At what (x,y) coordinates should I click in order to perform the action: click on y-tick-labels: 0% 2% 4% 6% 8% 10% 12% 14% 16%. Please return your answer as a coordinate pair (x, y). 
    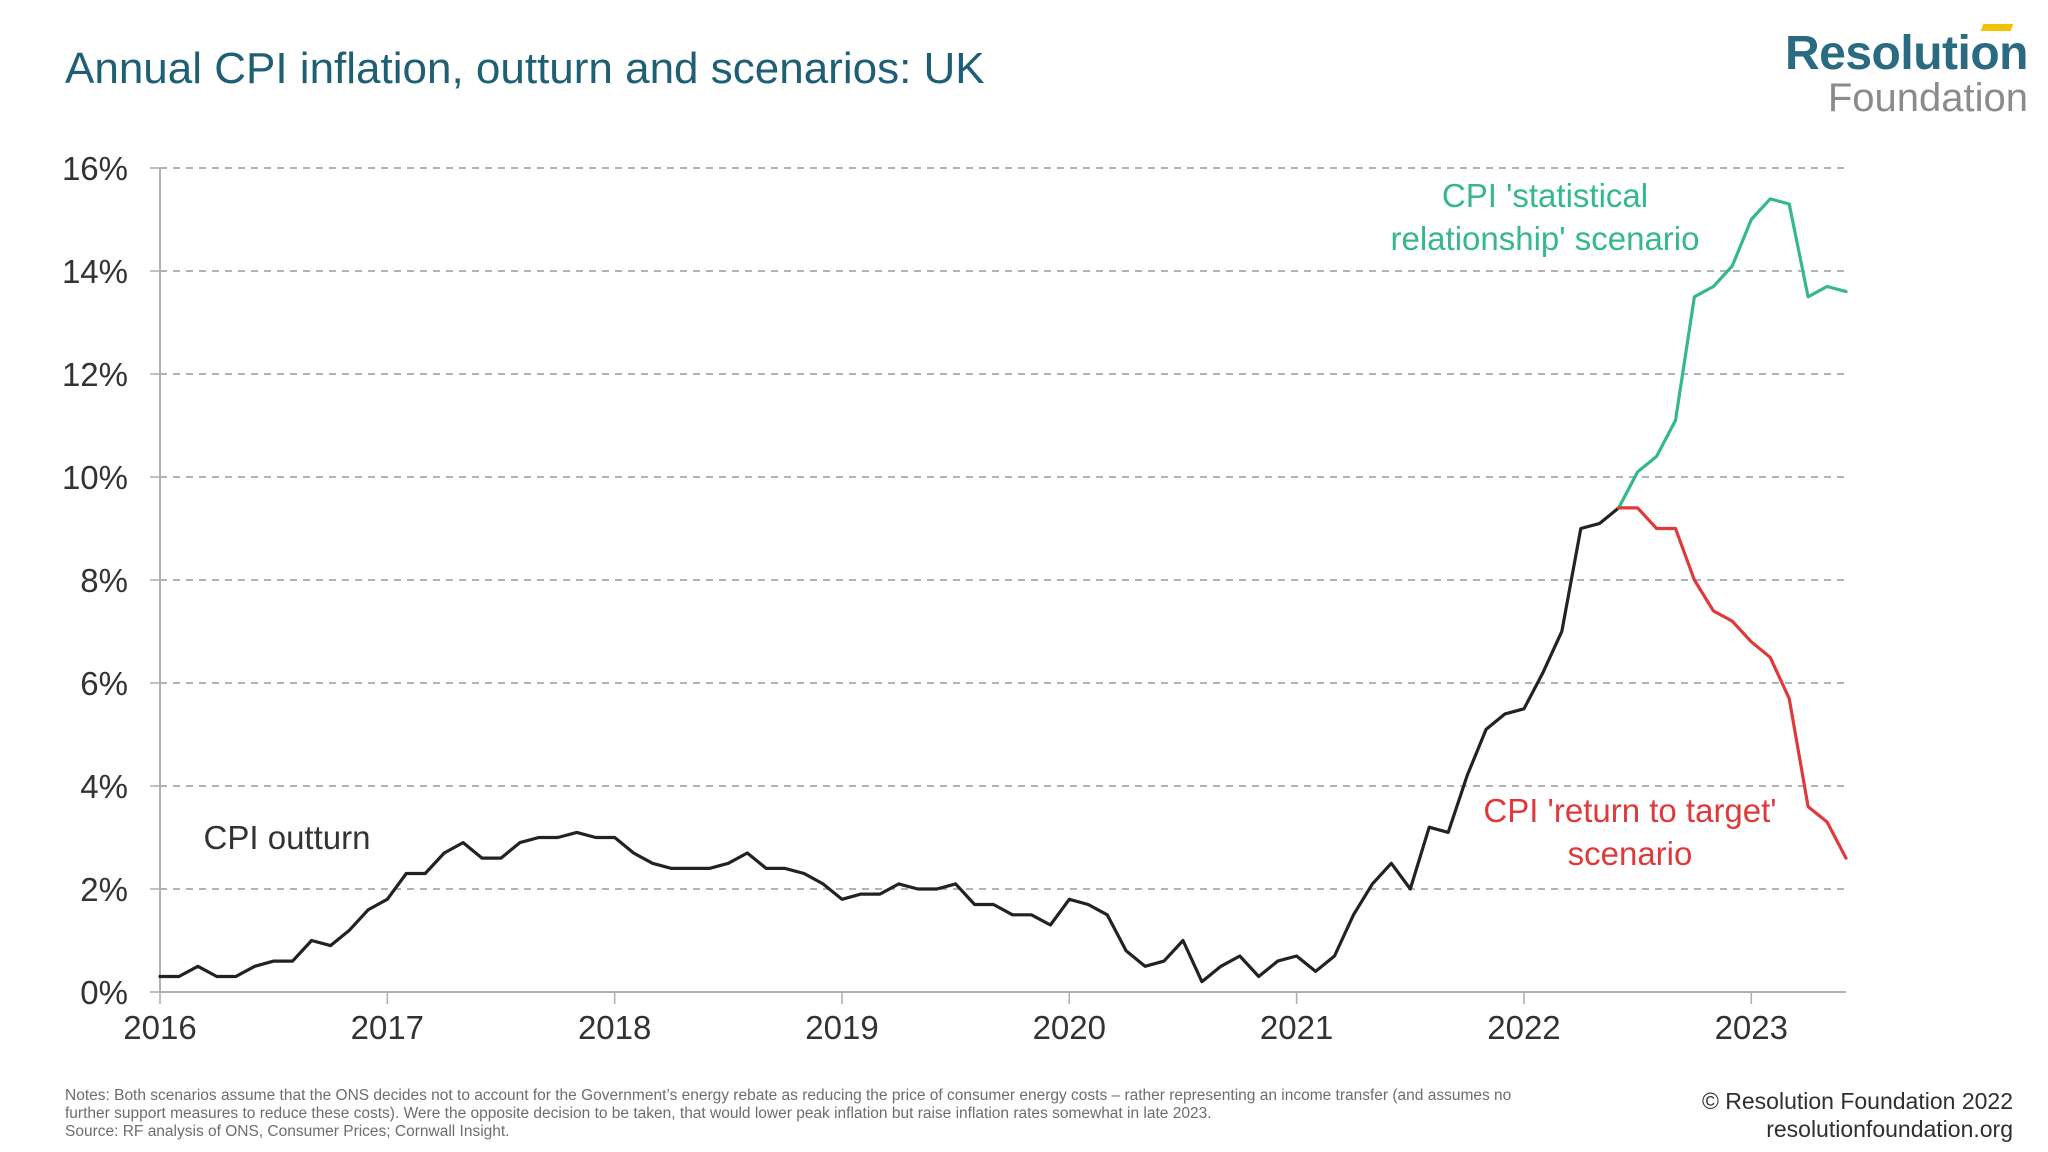
    Looking at the image, I should click on (95, 580).